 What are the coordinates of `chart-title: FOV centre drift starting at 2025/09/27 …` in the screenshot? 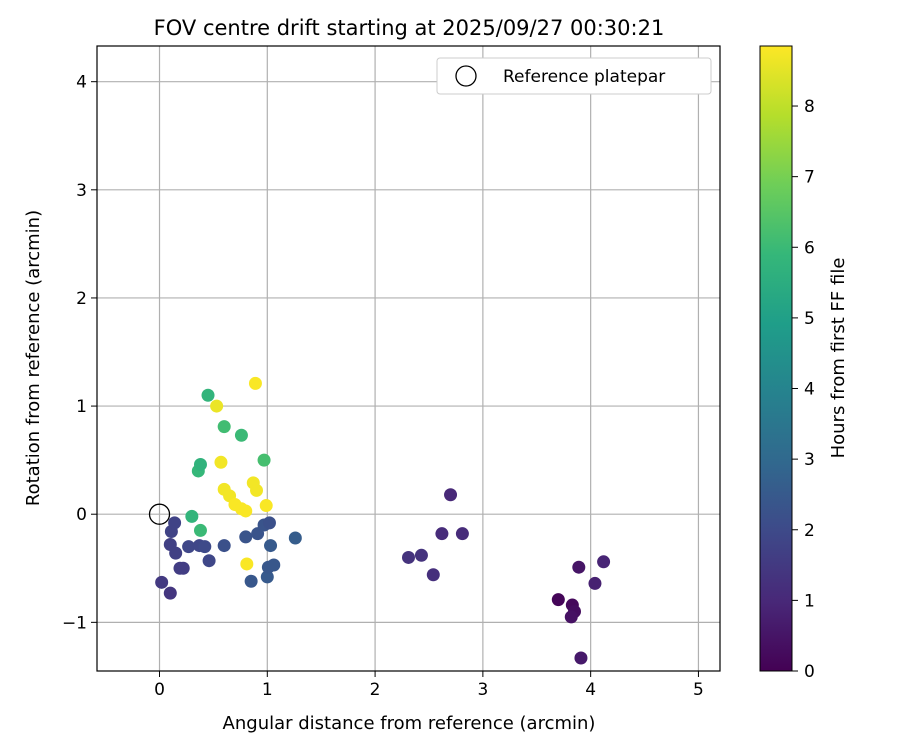 It's located at (409, 28).